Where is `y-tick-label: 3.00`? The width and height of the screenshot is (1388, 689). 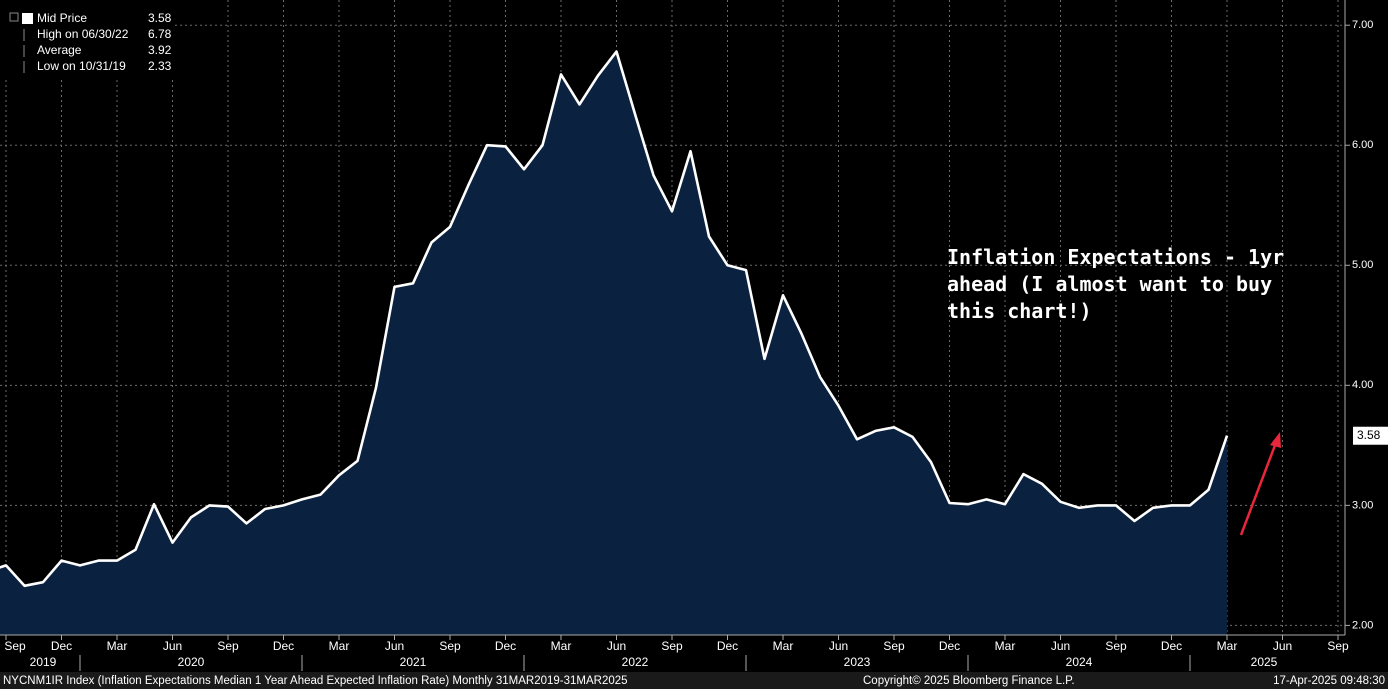
y-tick-label: 3.00 is located at coordinates (1362, 505).